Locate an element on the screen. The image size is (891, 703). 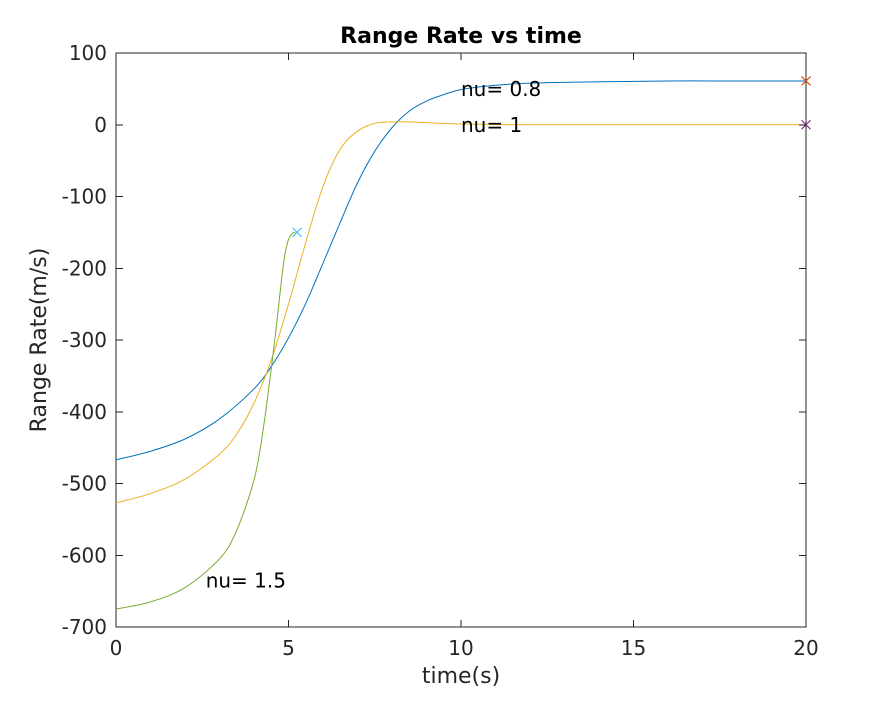
x-tick-label: 5 is located at coordinates (288, 648).